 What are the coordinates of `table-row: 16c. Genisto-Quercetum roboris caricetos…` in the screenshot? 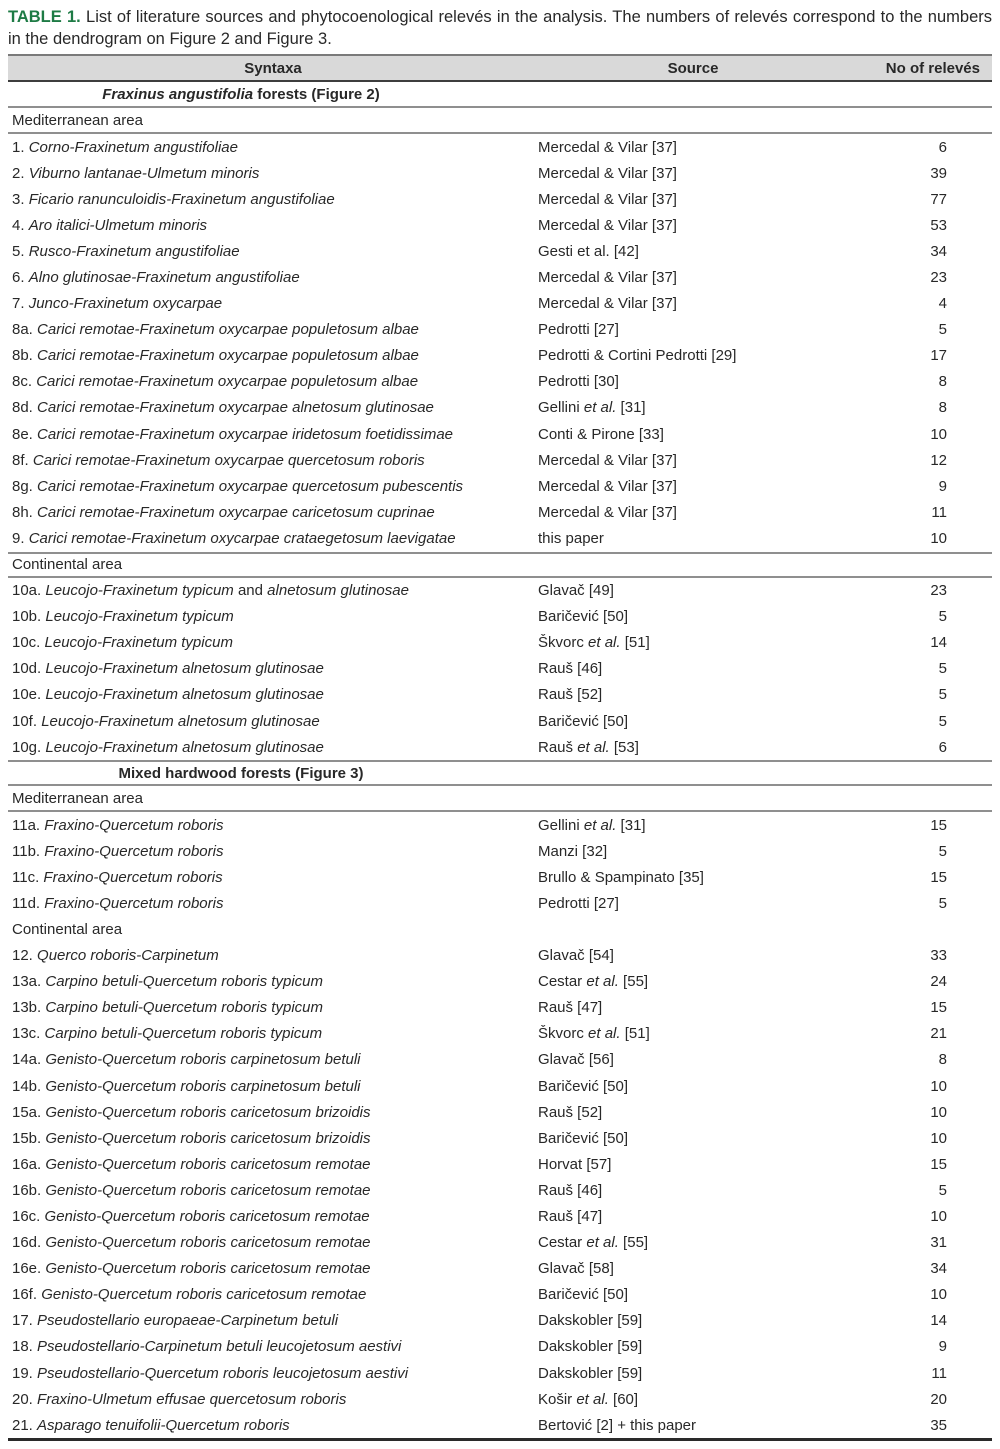 It's located at (500, 1216).